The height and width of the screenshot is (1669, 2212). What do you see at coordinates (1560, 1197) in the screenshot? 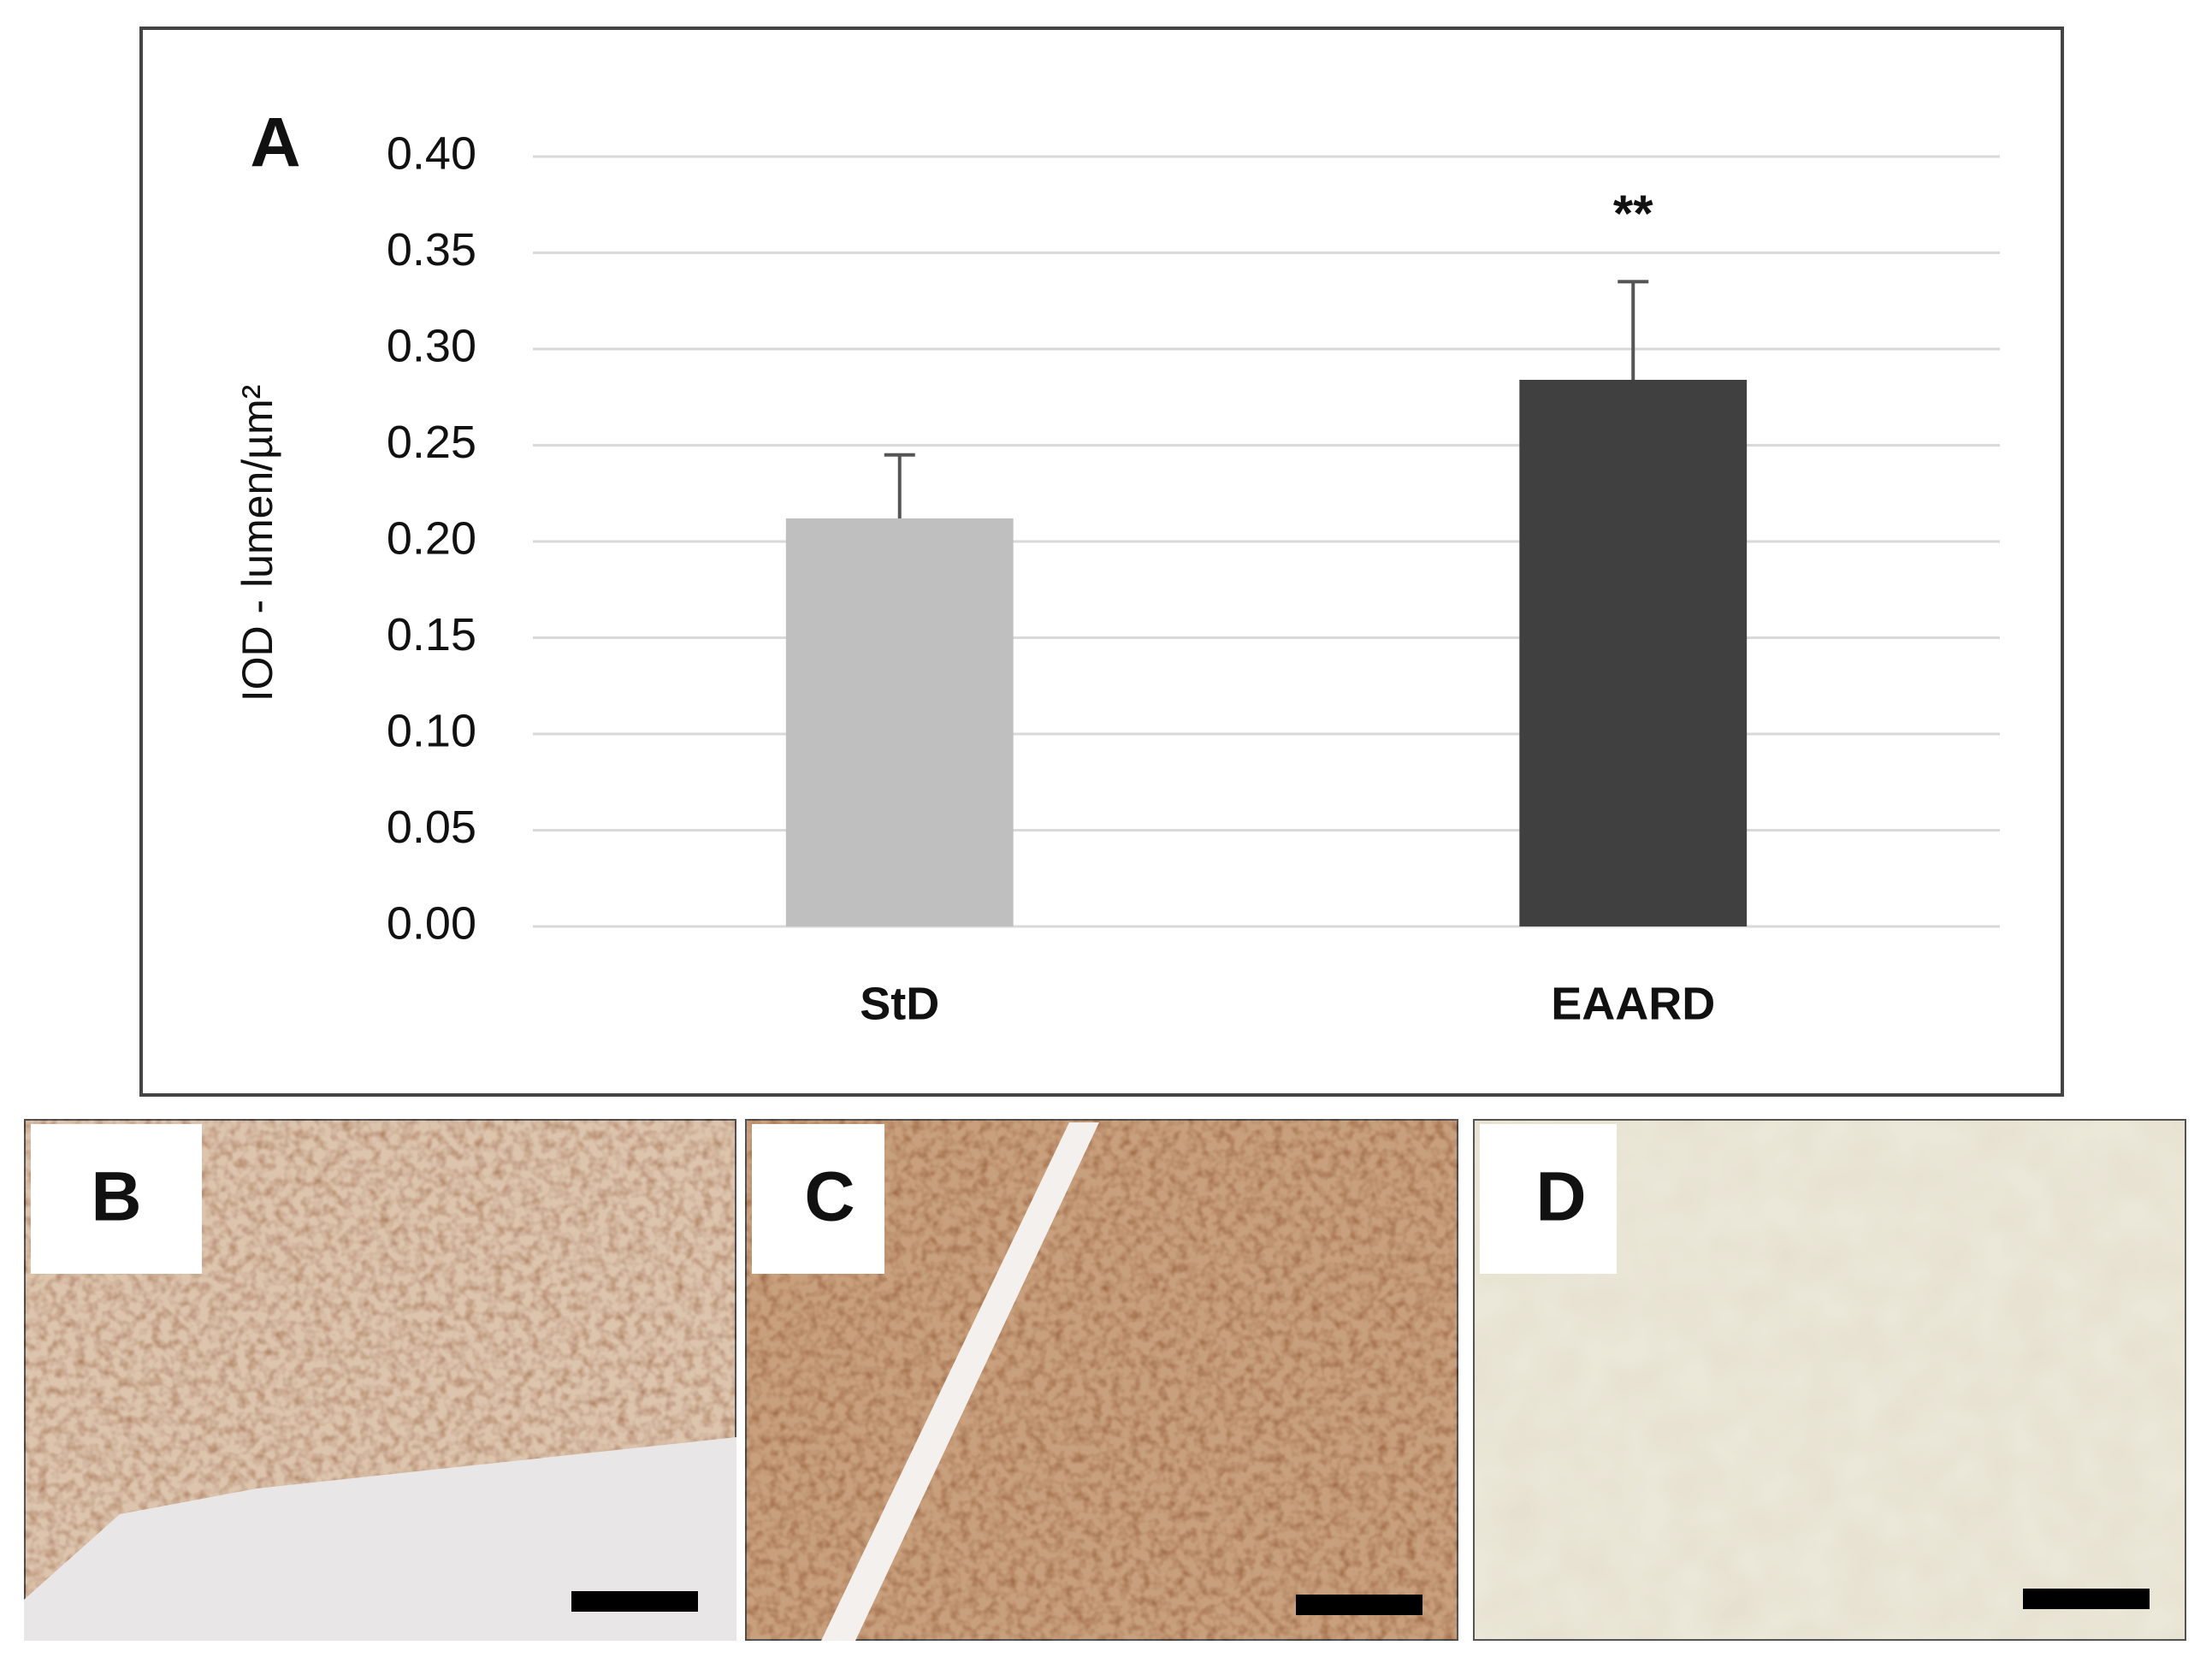
I see `panel-label: D` at bounding box center [1560, 1197].